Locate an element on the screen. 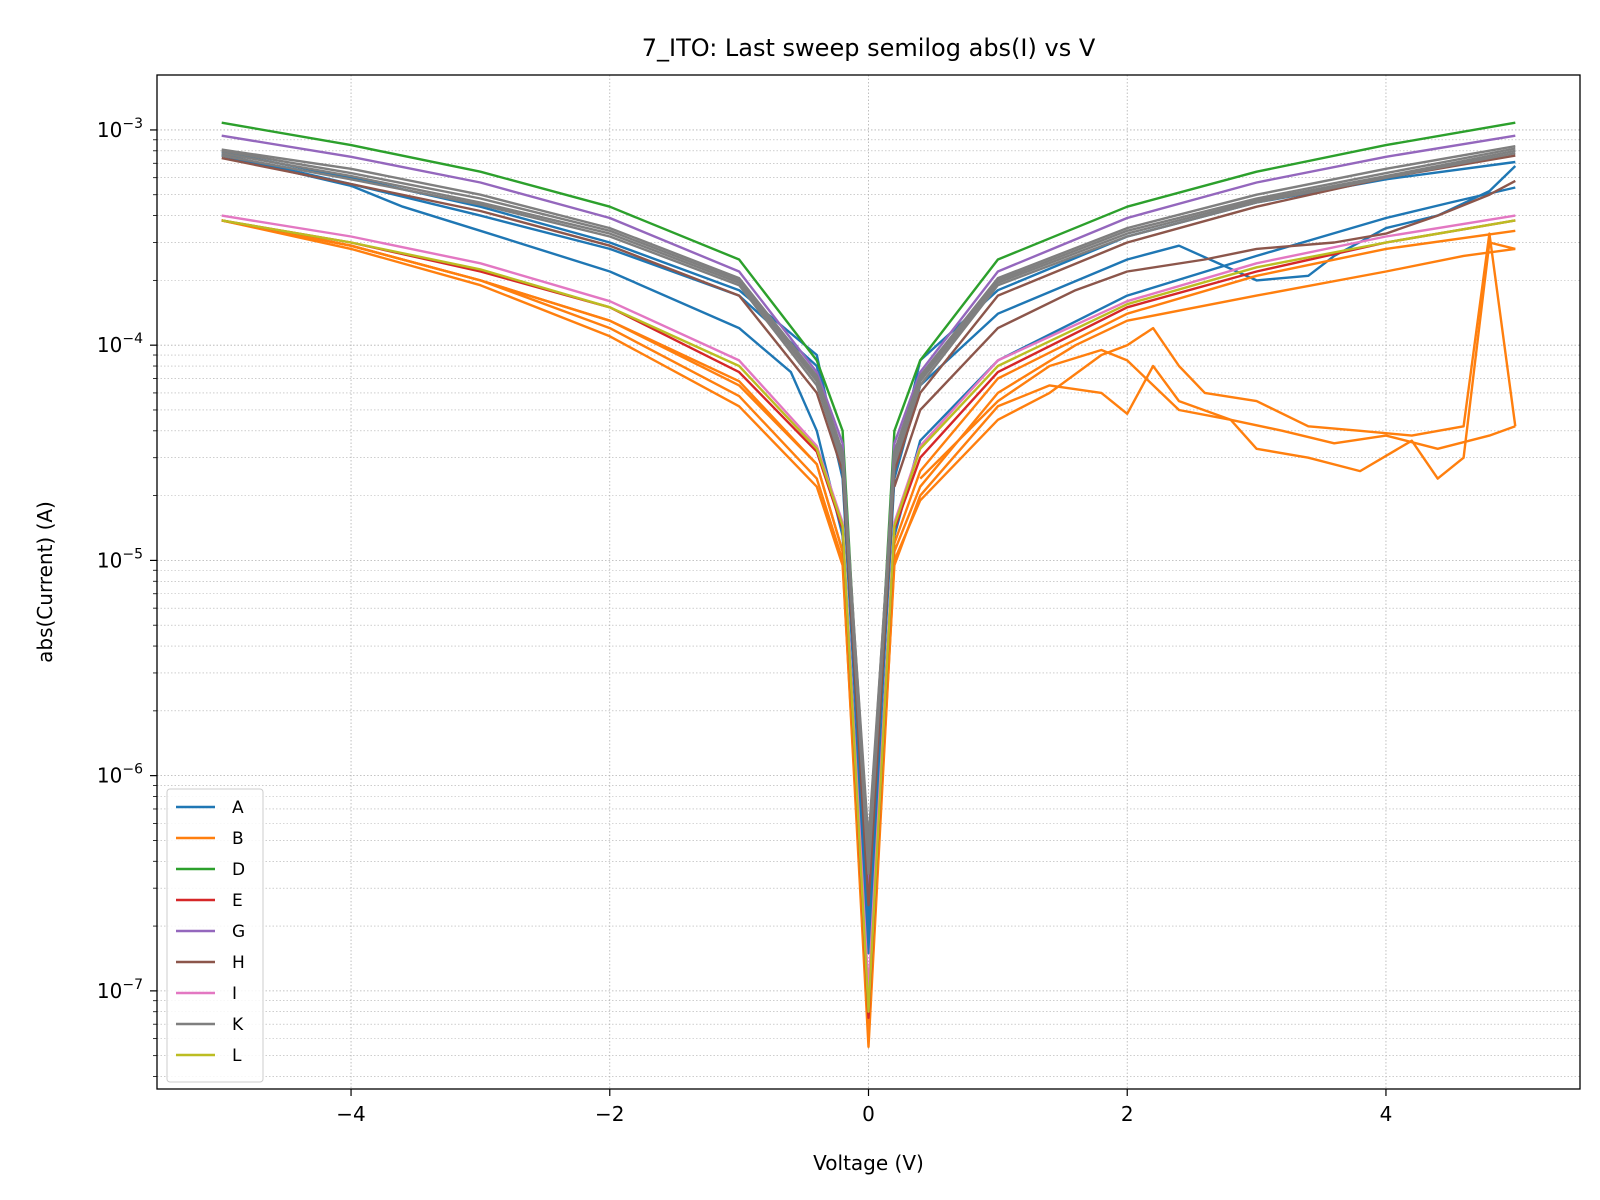 Image resolution: width=1600 pixels, height=1200 pixels. y-tick-exponent: −4 is located at coordinates (132, 339).